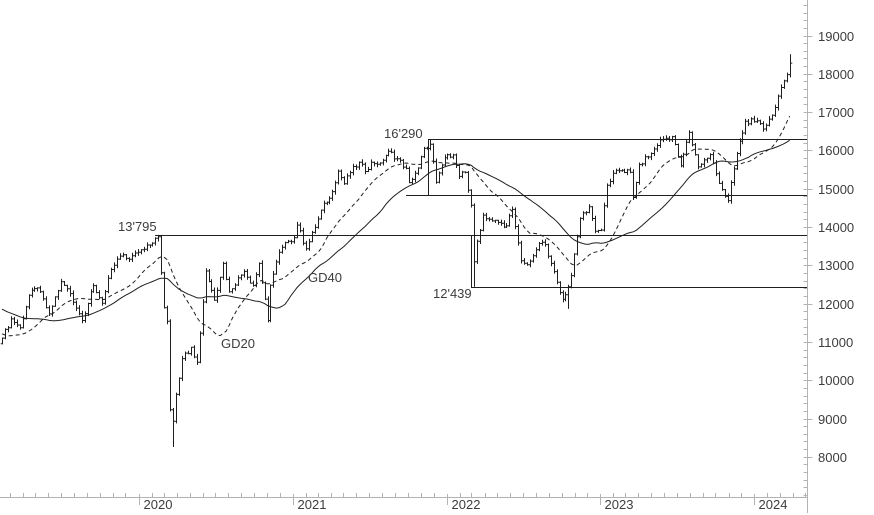 This screenshot has height=515, width=874. What do you see at coordinates (836, 227) in the screenshot?
I see `y-axis-tick-label: 14000` at bounding box center [836, 227].